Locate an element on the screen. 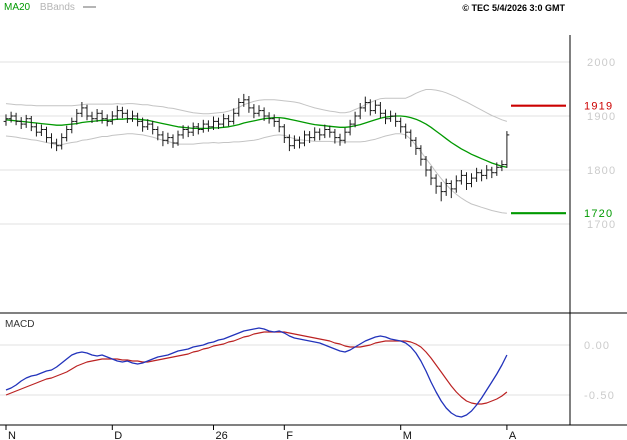  resistance-label: 1919 is located at coordinates (598, 107).